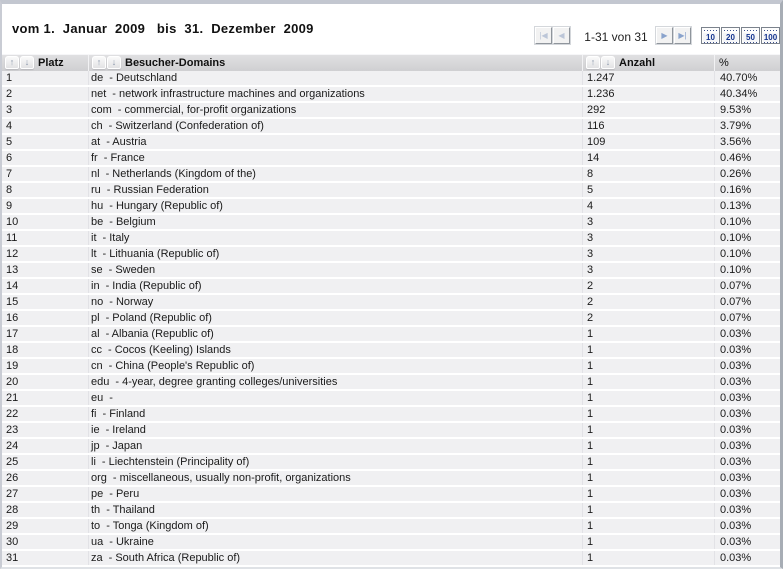 This screenshot has height=569, width=783. What do you see at coordinates (96, 142) in the screenshot?
I see `domain-code: at` at bounding box center [96, 142].